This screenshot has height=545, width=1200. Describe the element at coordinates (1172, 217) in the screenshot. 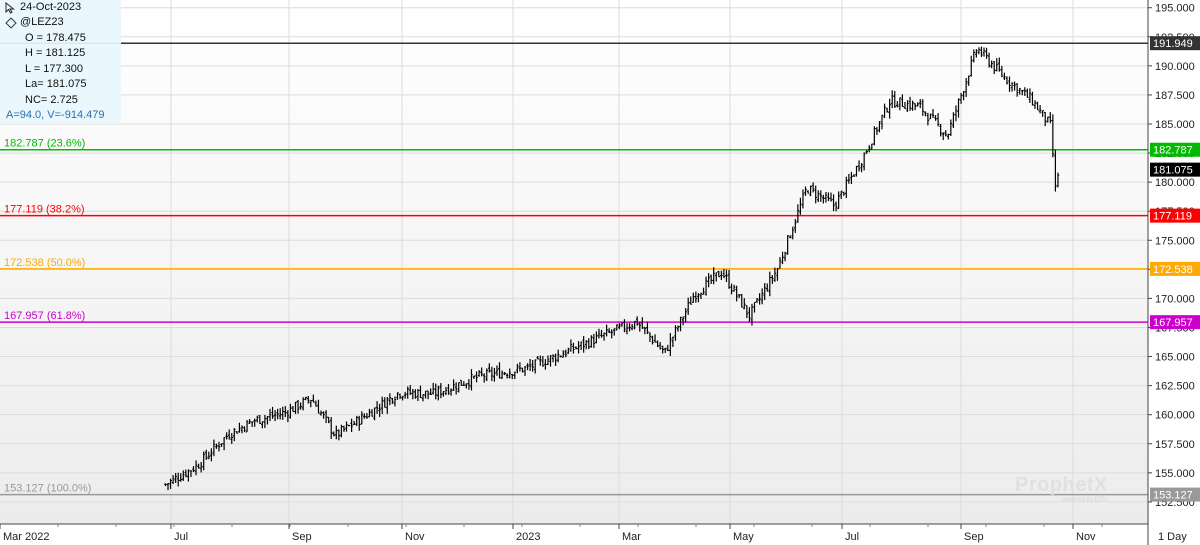

I see `fib-price-tag-label: 177.119` at that location.